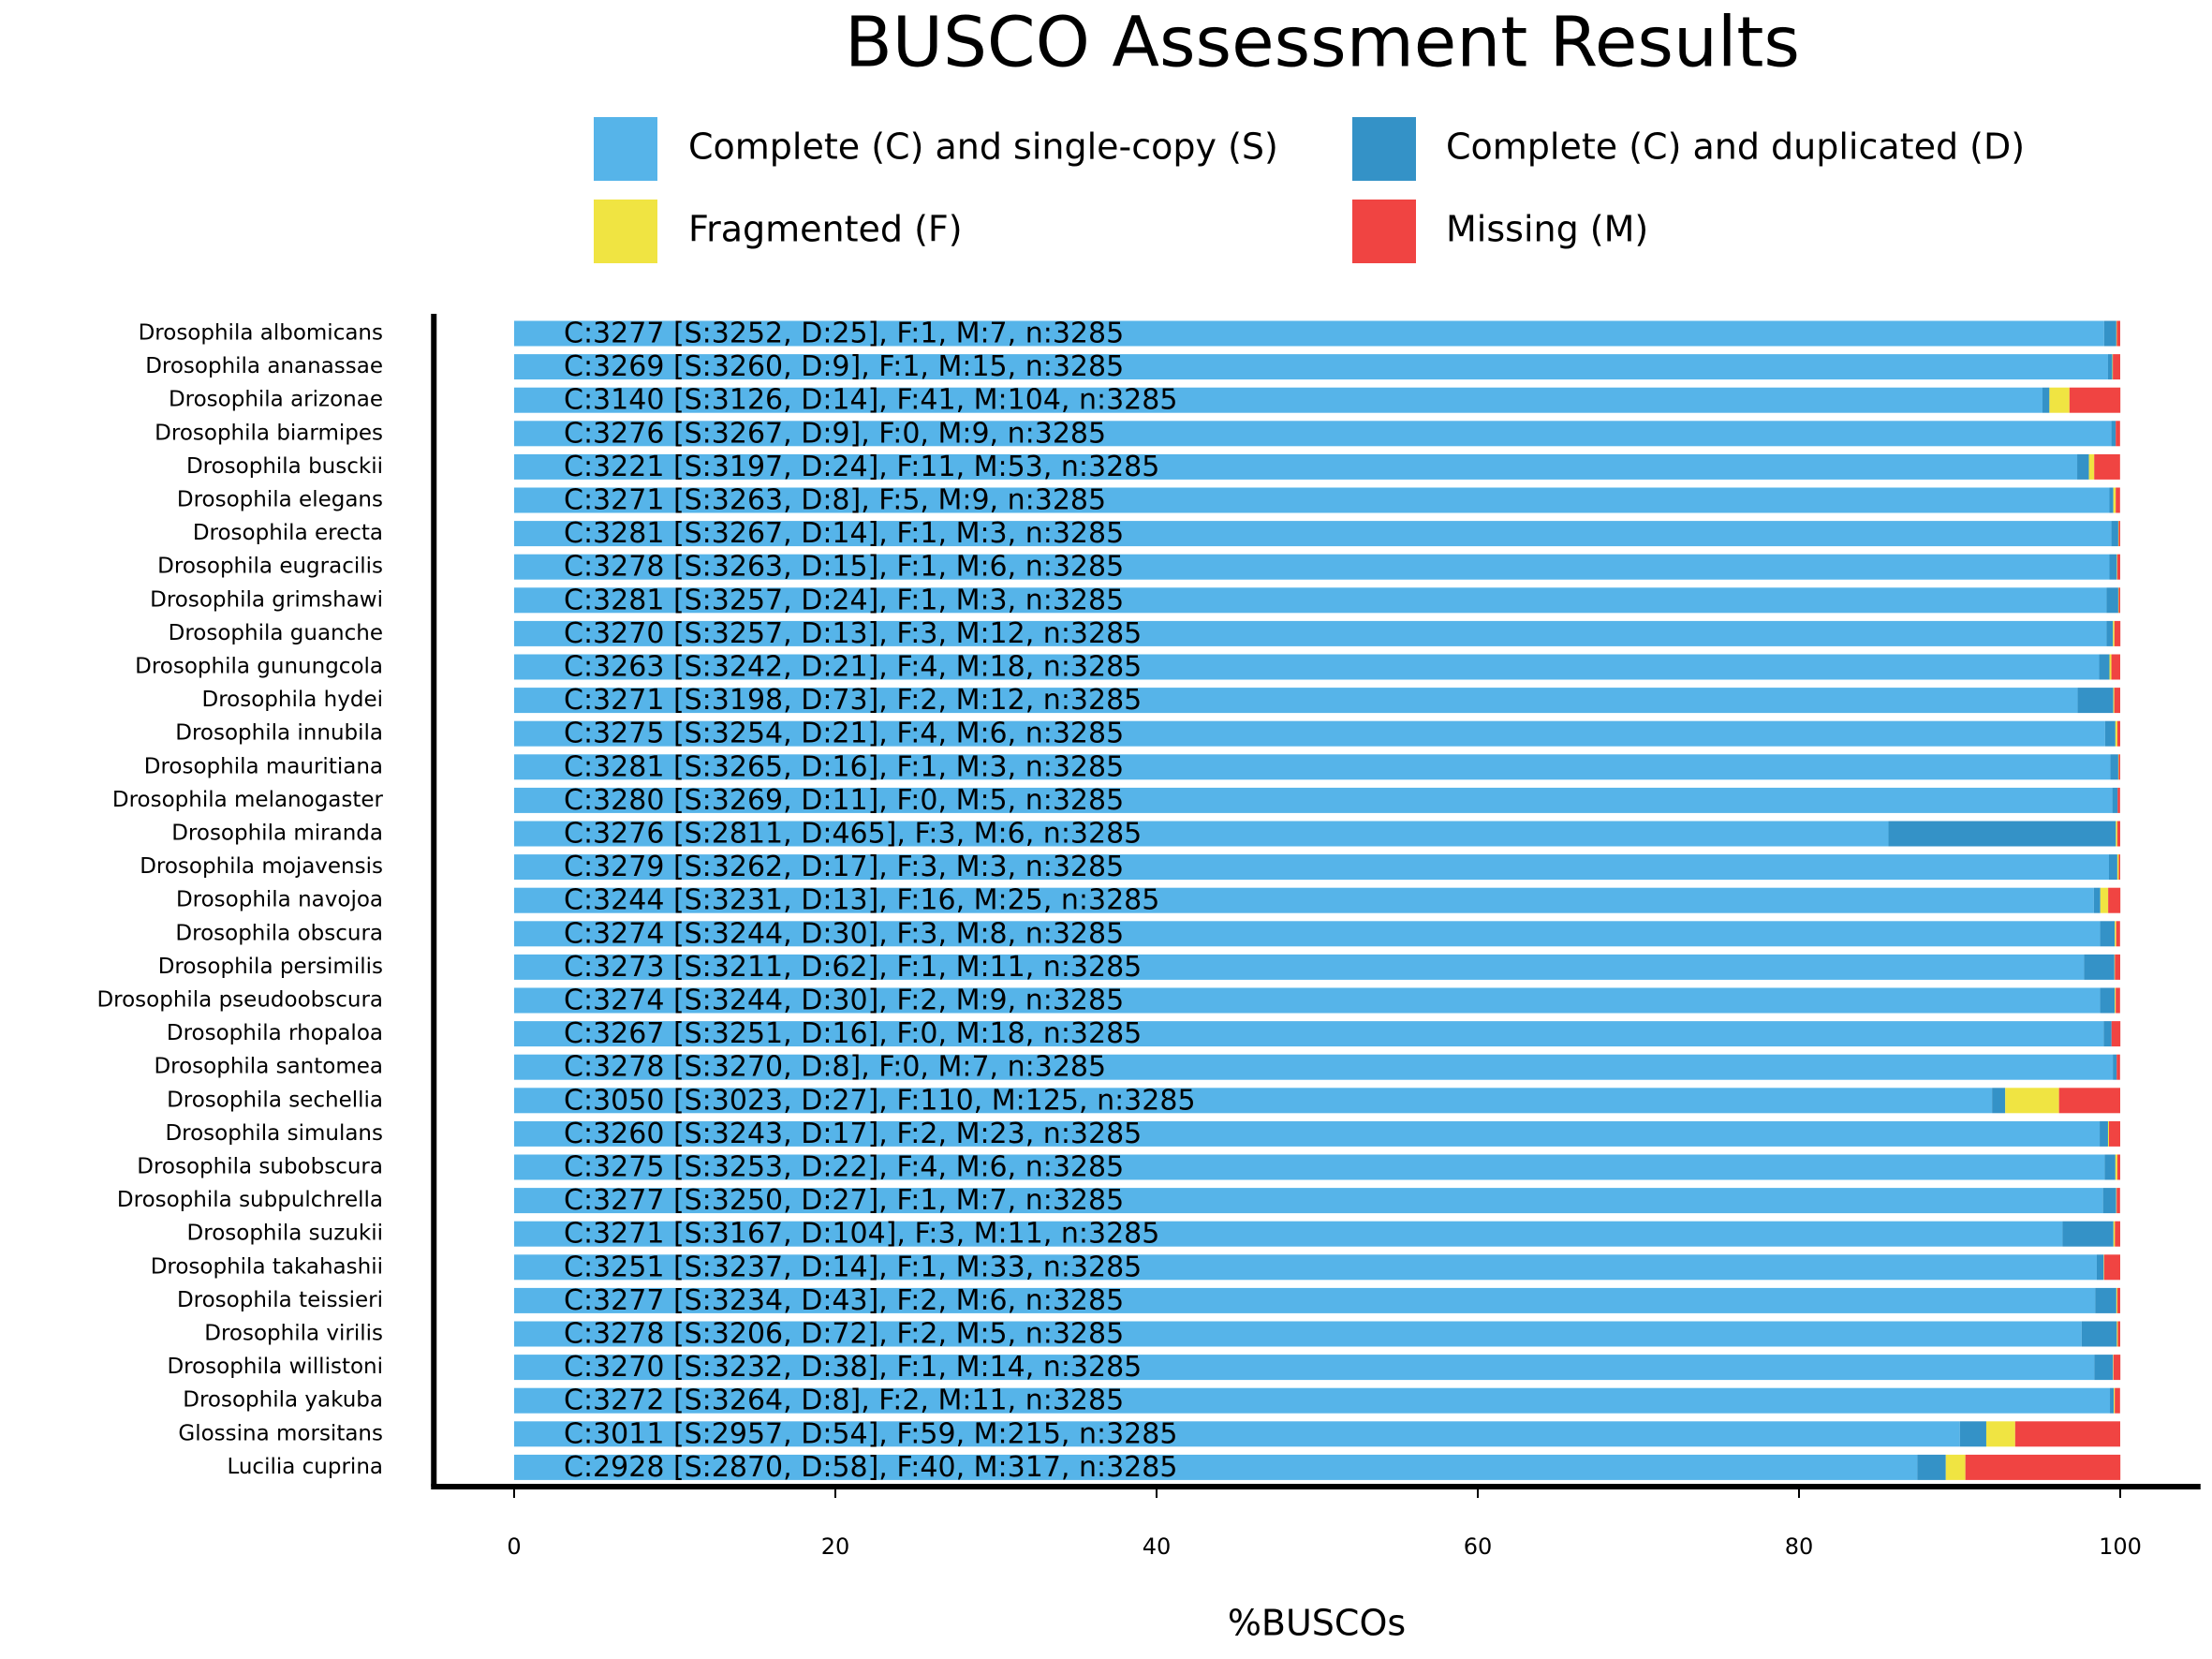  I want to click on bar-label: C:3280 [S:3269, D:11], F:0, M:5, n:3285, so click(844, 800).